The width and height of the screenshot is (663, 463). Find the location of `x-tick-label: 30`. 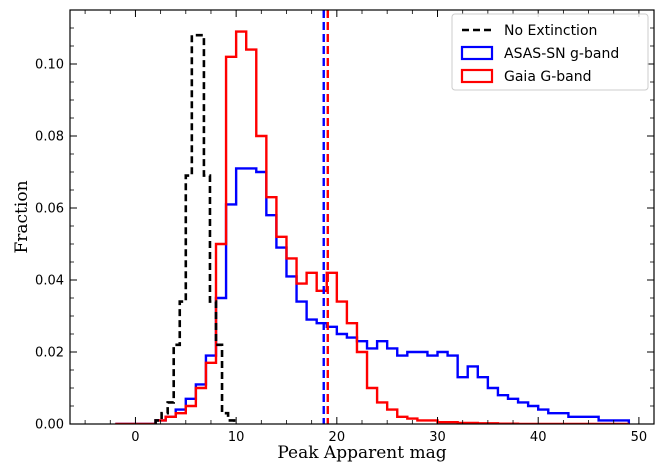

x-tick-label: 30 is located at coordinates (437, 437).